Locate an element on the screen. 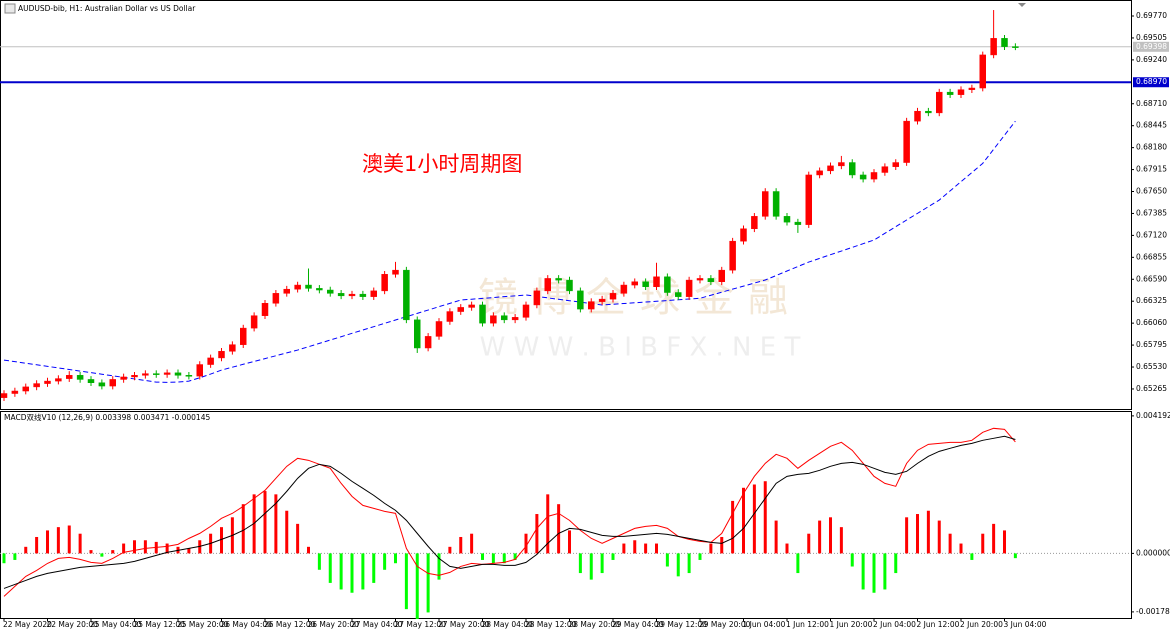 The image size is (1170, 632). y-tick-label: -0.001784 is located at coordinates (1153, 611).